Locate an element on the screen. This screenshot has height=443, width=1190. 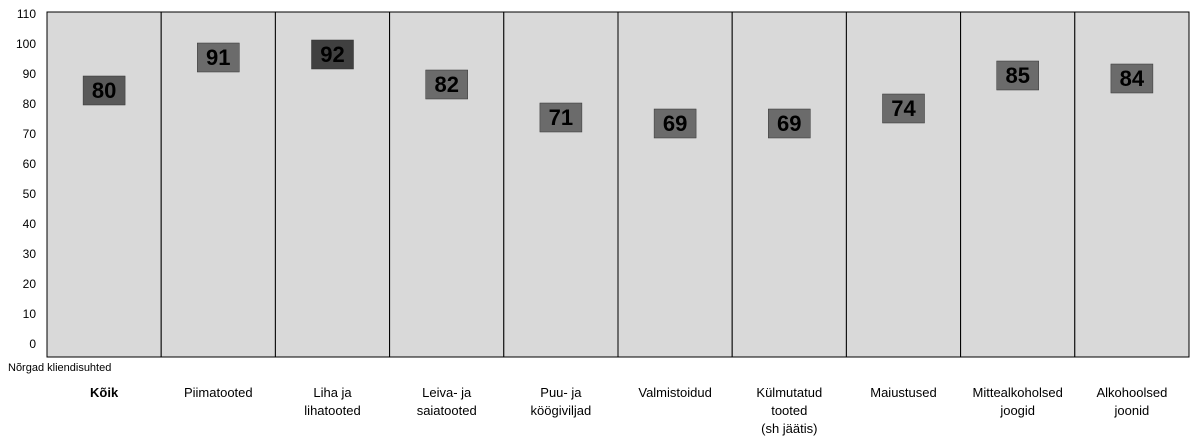
x-tick-label: Mittealkoholsed joogid is located at coordinates (1017, 401).